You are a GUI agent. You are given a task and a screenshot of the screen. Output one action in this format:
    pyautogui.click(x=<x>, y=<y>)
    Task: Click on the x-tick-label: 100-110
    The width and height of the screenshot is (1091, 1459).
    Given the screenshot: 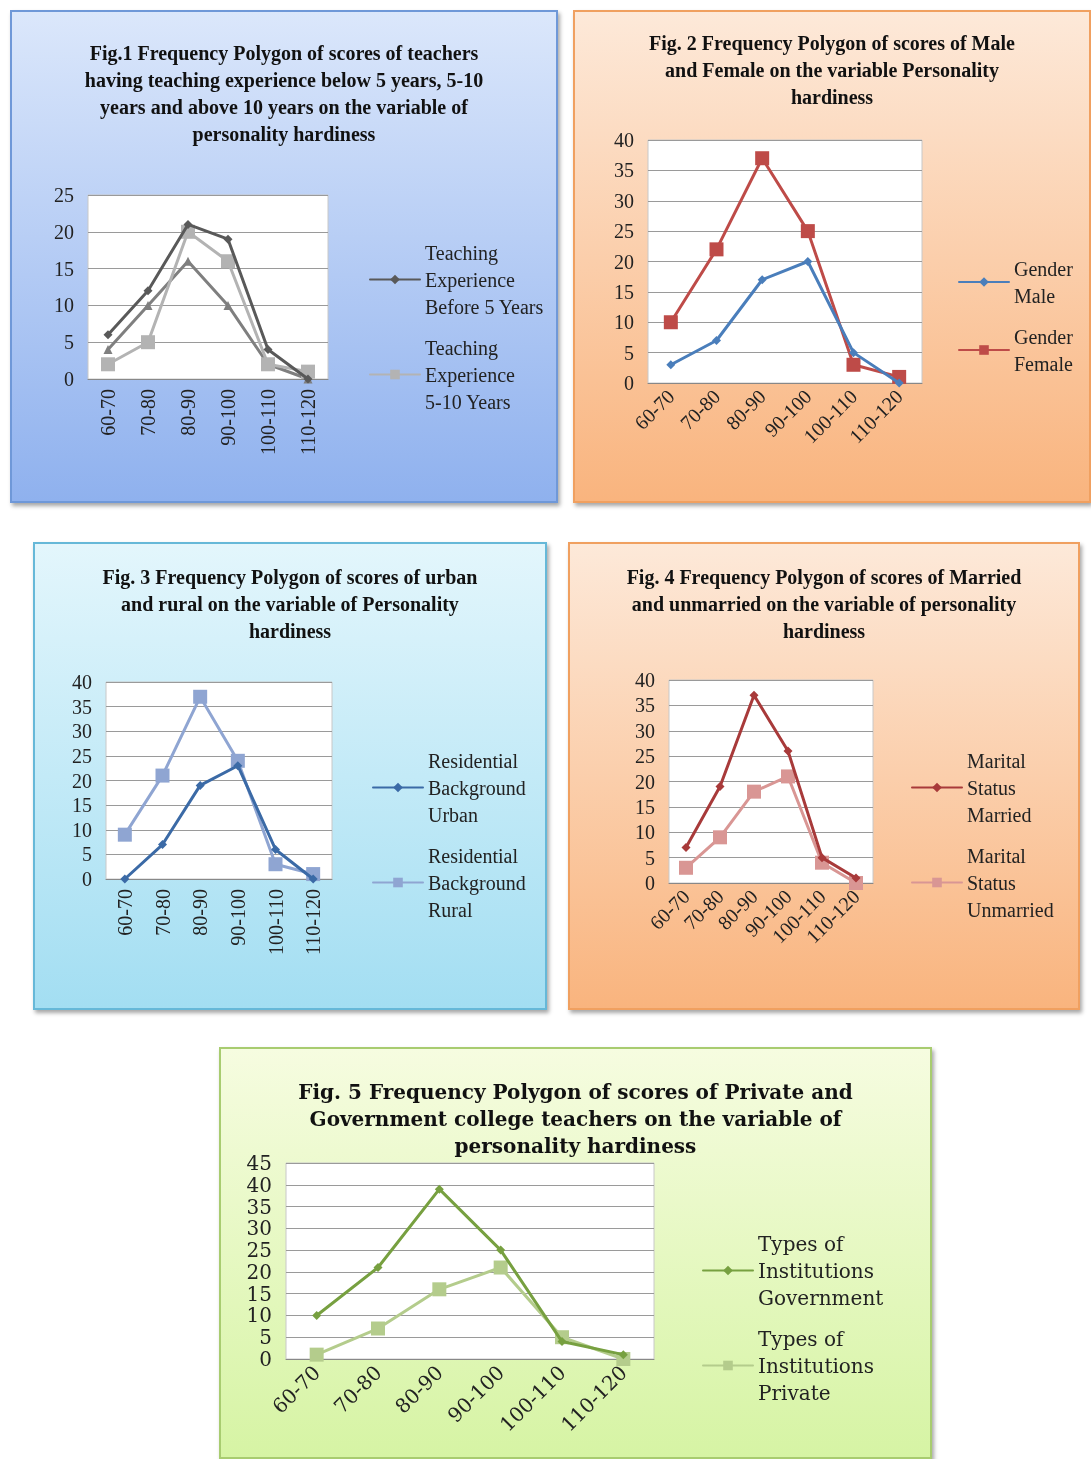 What is the action you would take?
    pyautogui.click(x=275, y=922)
    